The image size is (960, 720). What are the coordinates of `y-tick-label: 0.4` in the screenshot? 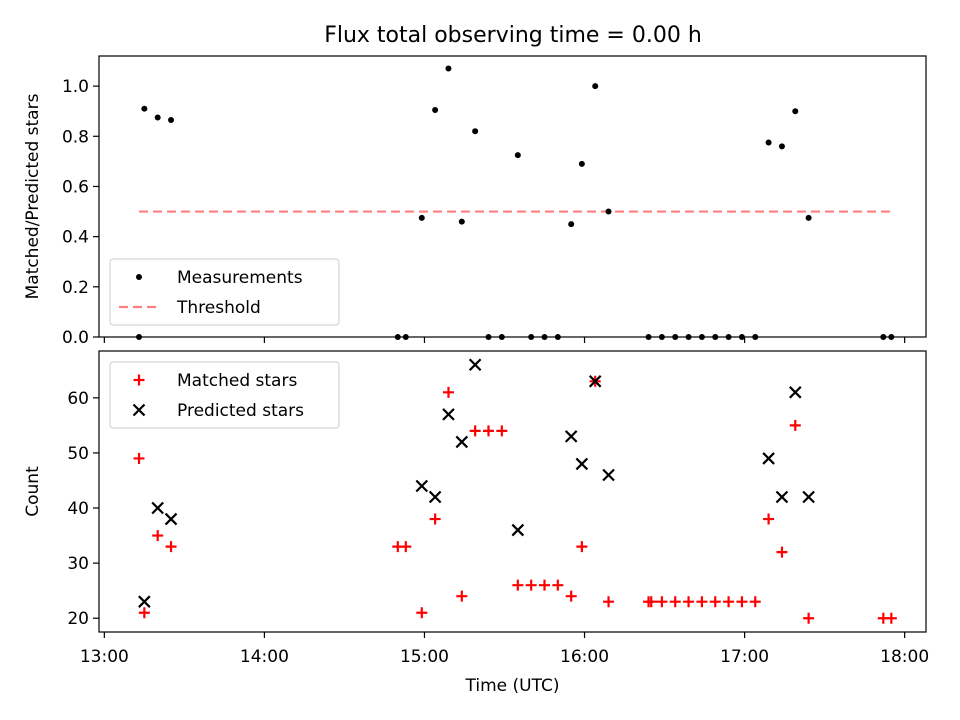 It's located at (75, 238).